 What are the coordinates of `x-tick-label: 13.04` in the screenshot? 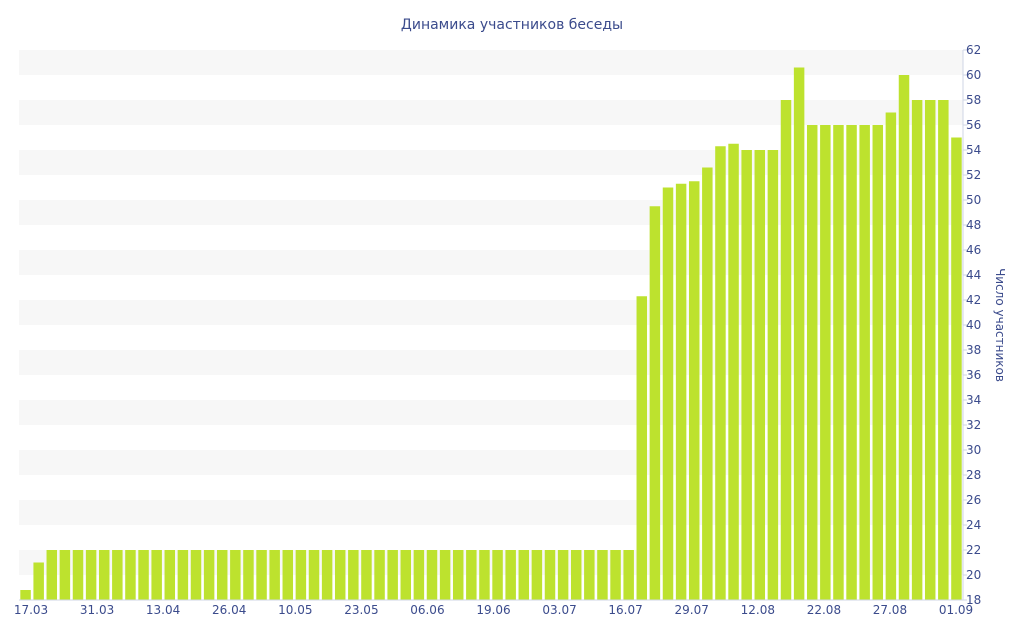 It's located at (163, 610).